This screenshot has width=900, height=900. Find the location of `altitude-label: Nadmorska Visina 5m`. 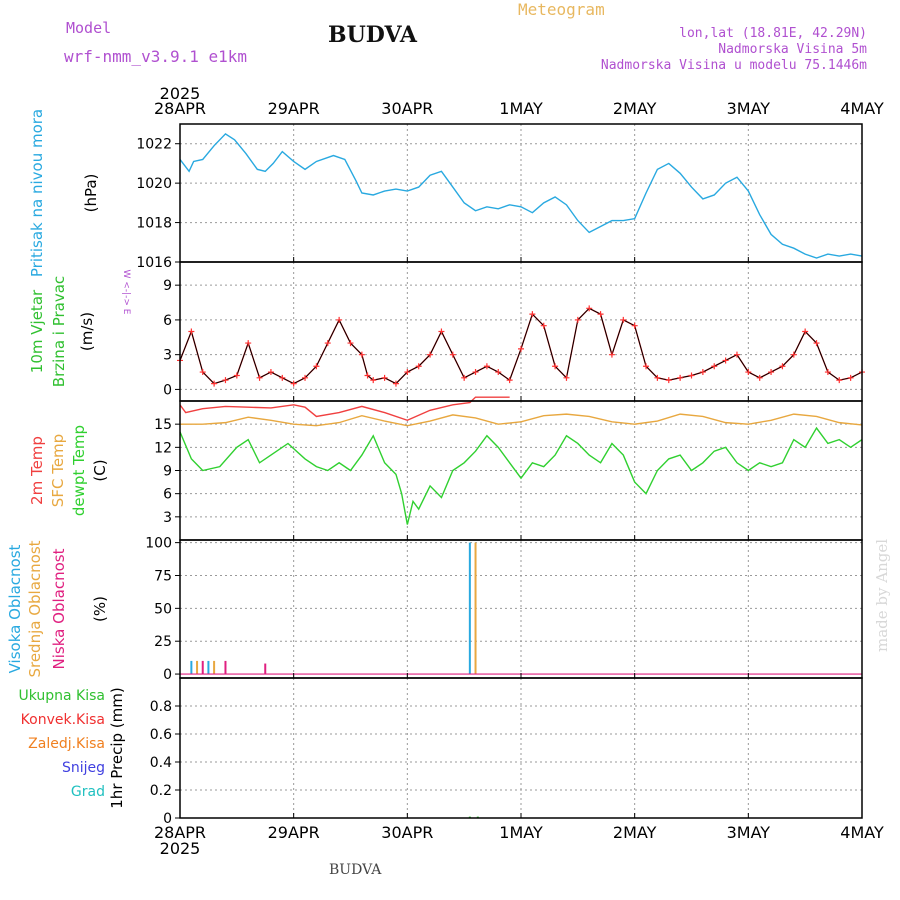

altitude-label: Nadmorska Visina 5m is located at coordinates (792, 49).